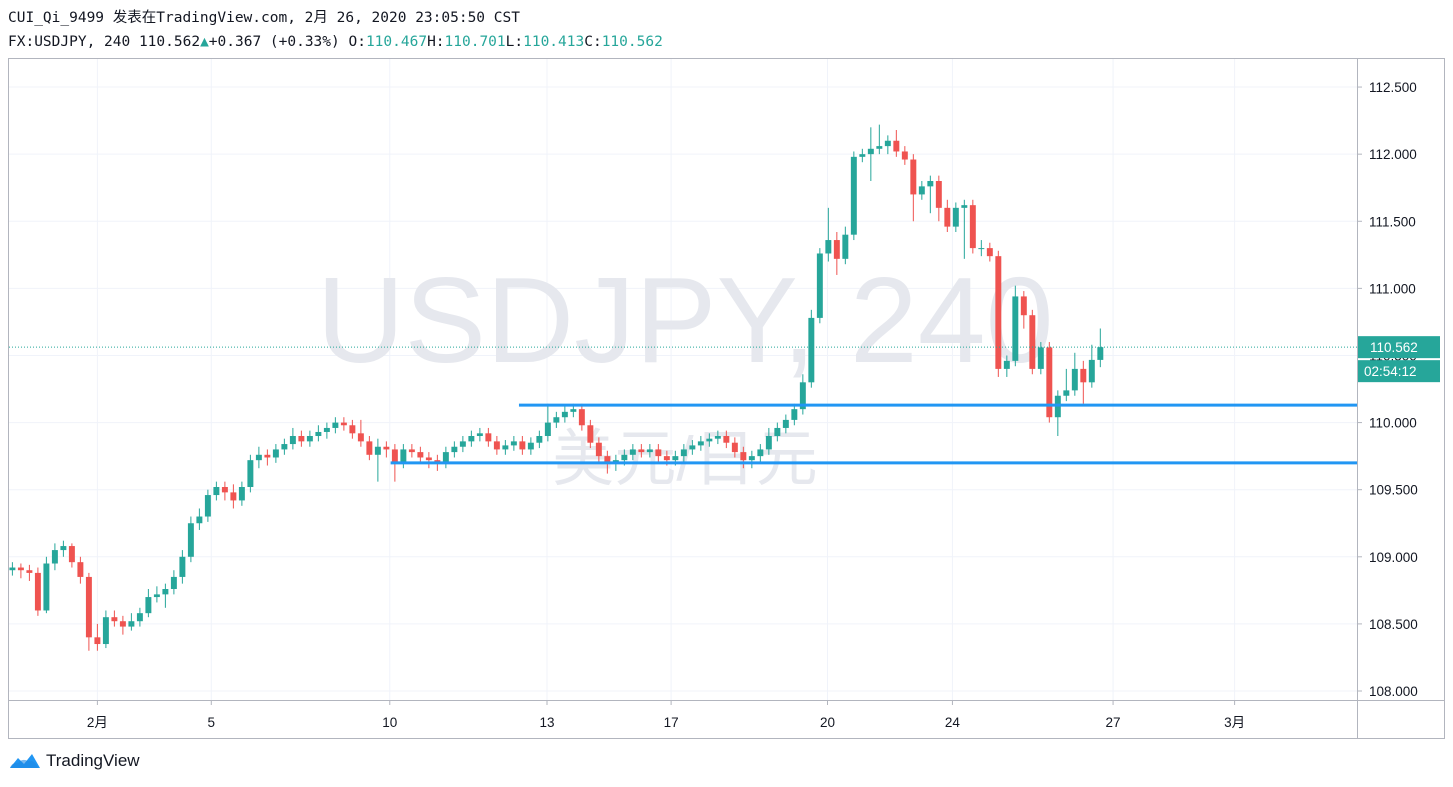 The width and height of the screenshot is (1453, 787). What do you see at coordinates (25, 761) in the screenshot?
I see `logo-icon` at bounding box center [25, 761].